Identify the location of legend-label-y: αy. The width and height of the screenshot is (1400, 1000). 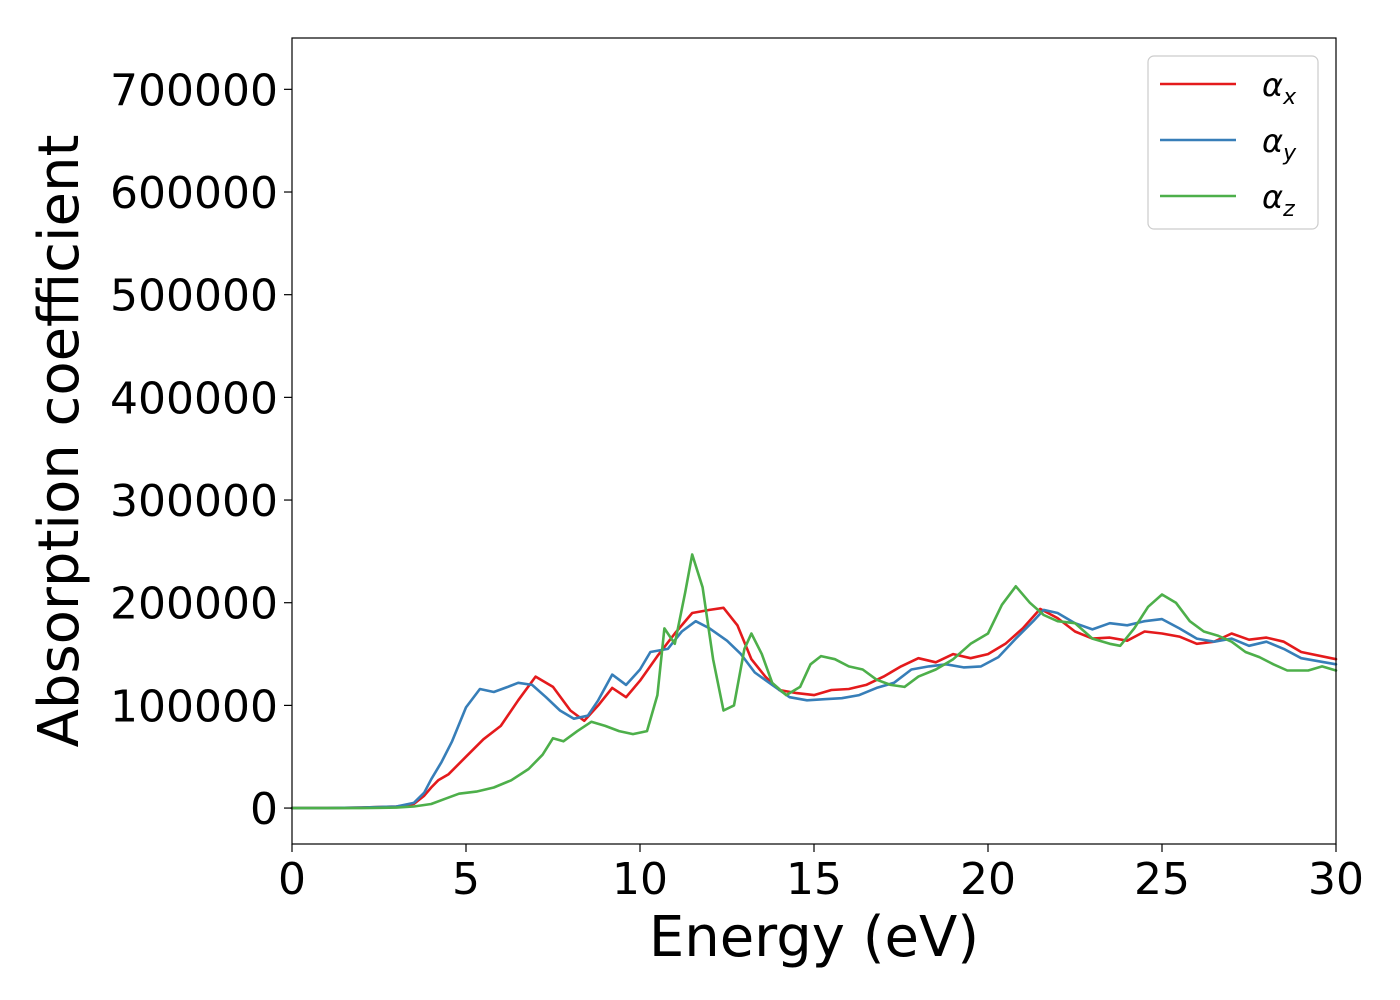
(1279, 144).